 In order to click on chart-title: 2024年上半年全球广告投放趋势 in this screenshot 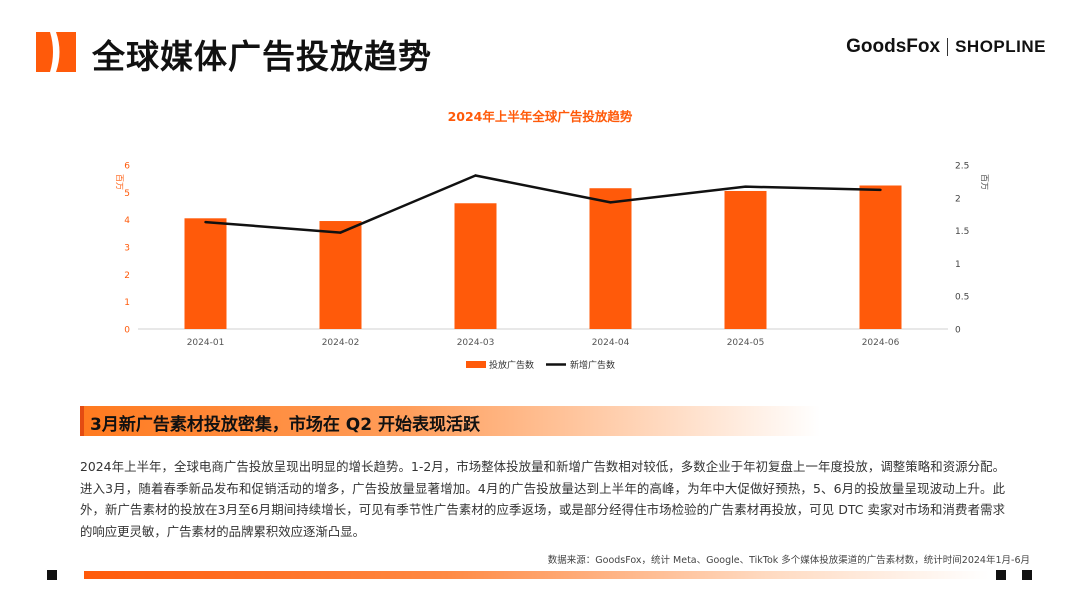, I will do `click(540, 116)`.